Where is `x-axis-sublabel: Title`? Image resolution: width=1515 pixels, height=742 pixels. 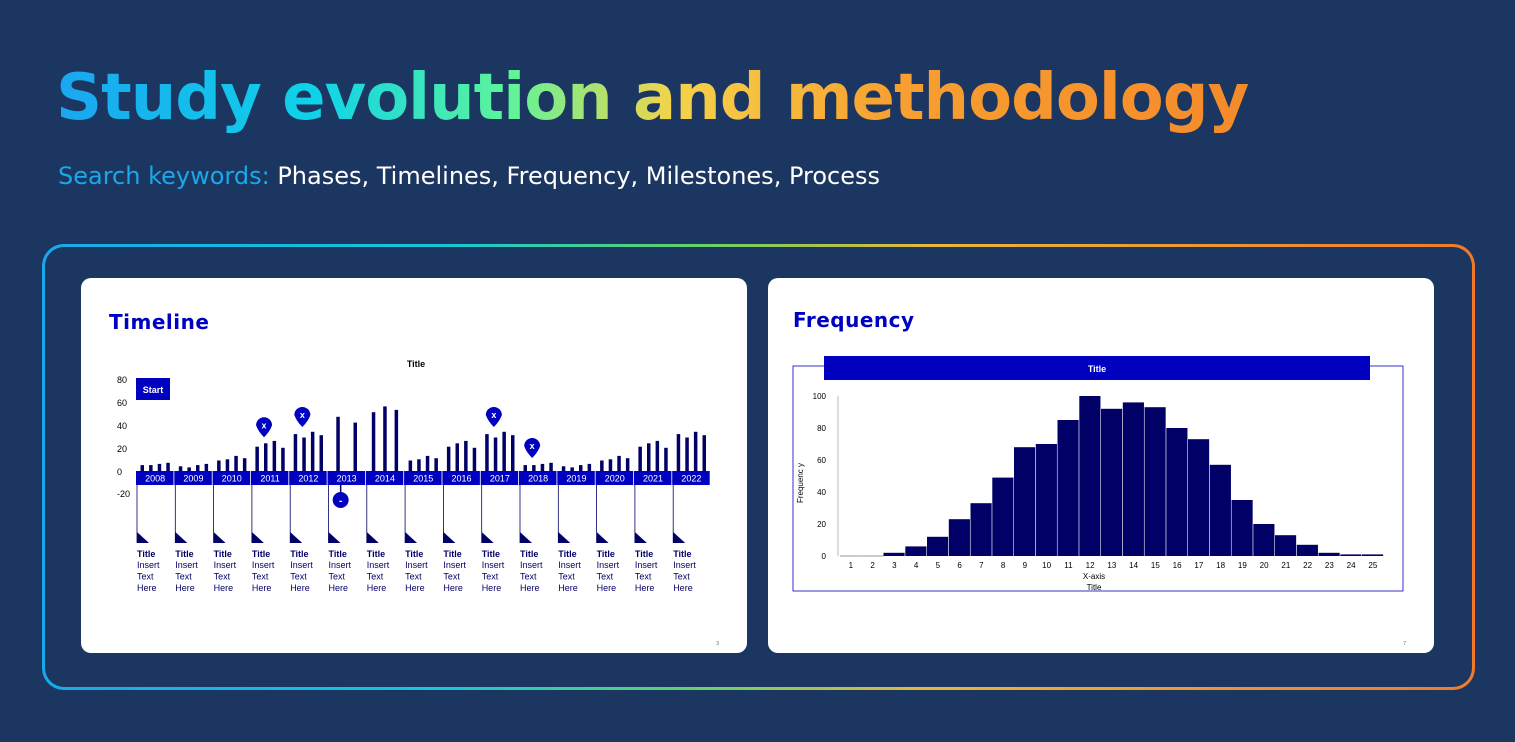
x-axis-sublabel: Title is located at coordinates (1094, 587).